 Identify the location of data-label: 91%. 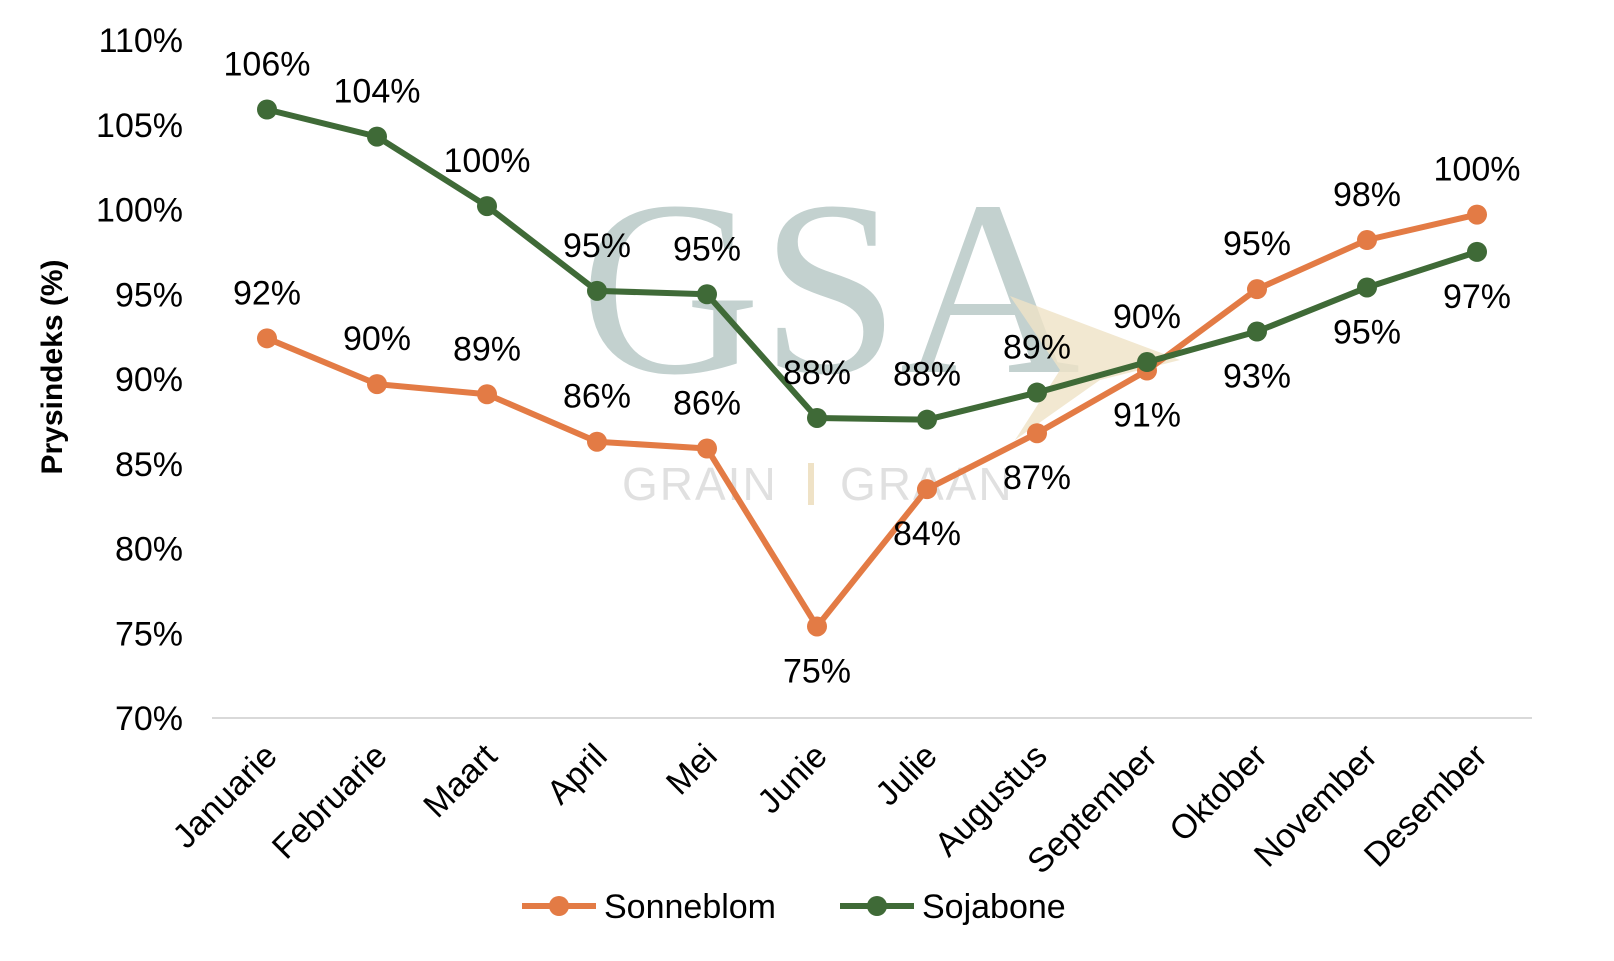
(1147, 416).